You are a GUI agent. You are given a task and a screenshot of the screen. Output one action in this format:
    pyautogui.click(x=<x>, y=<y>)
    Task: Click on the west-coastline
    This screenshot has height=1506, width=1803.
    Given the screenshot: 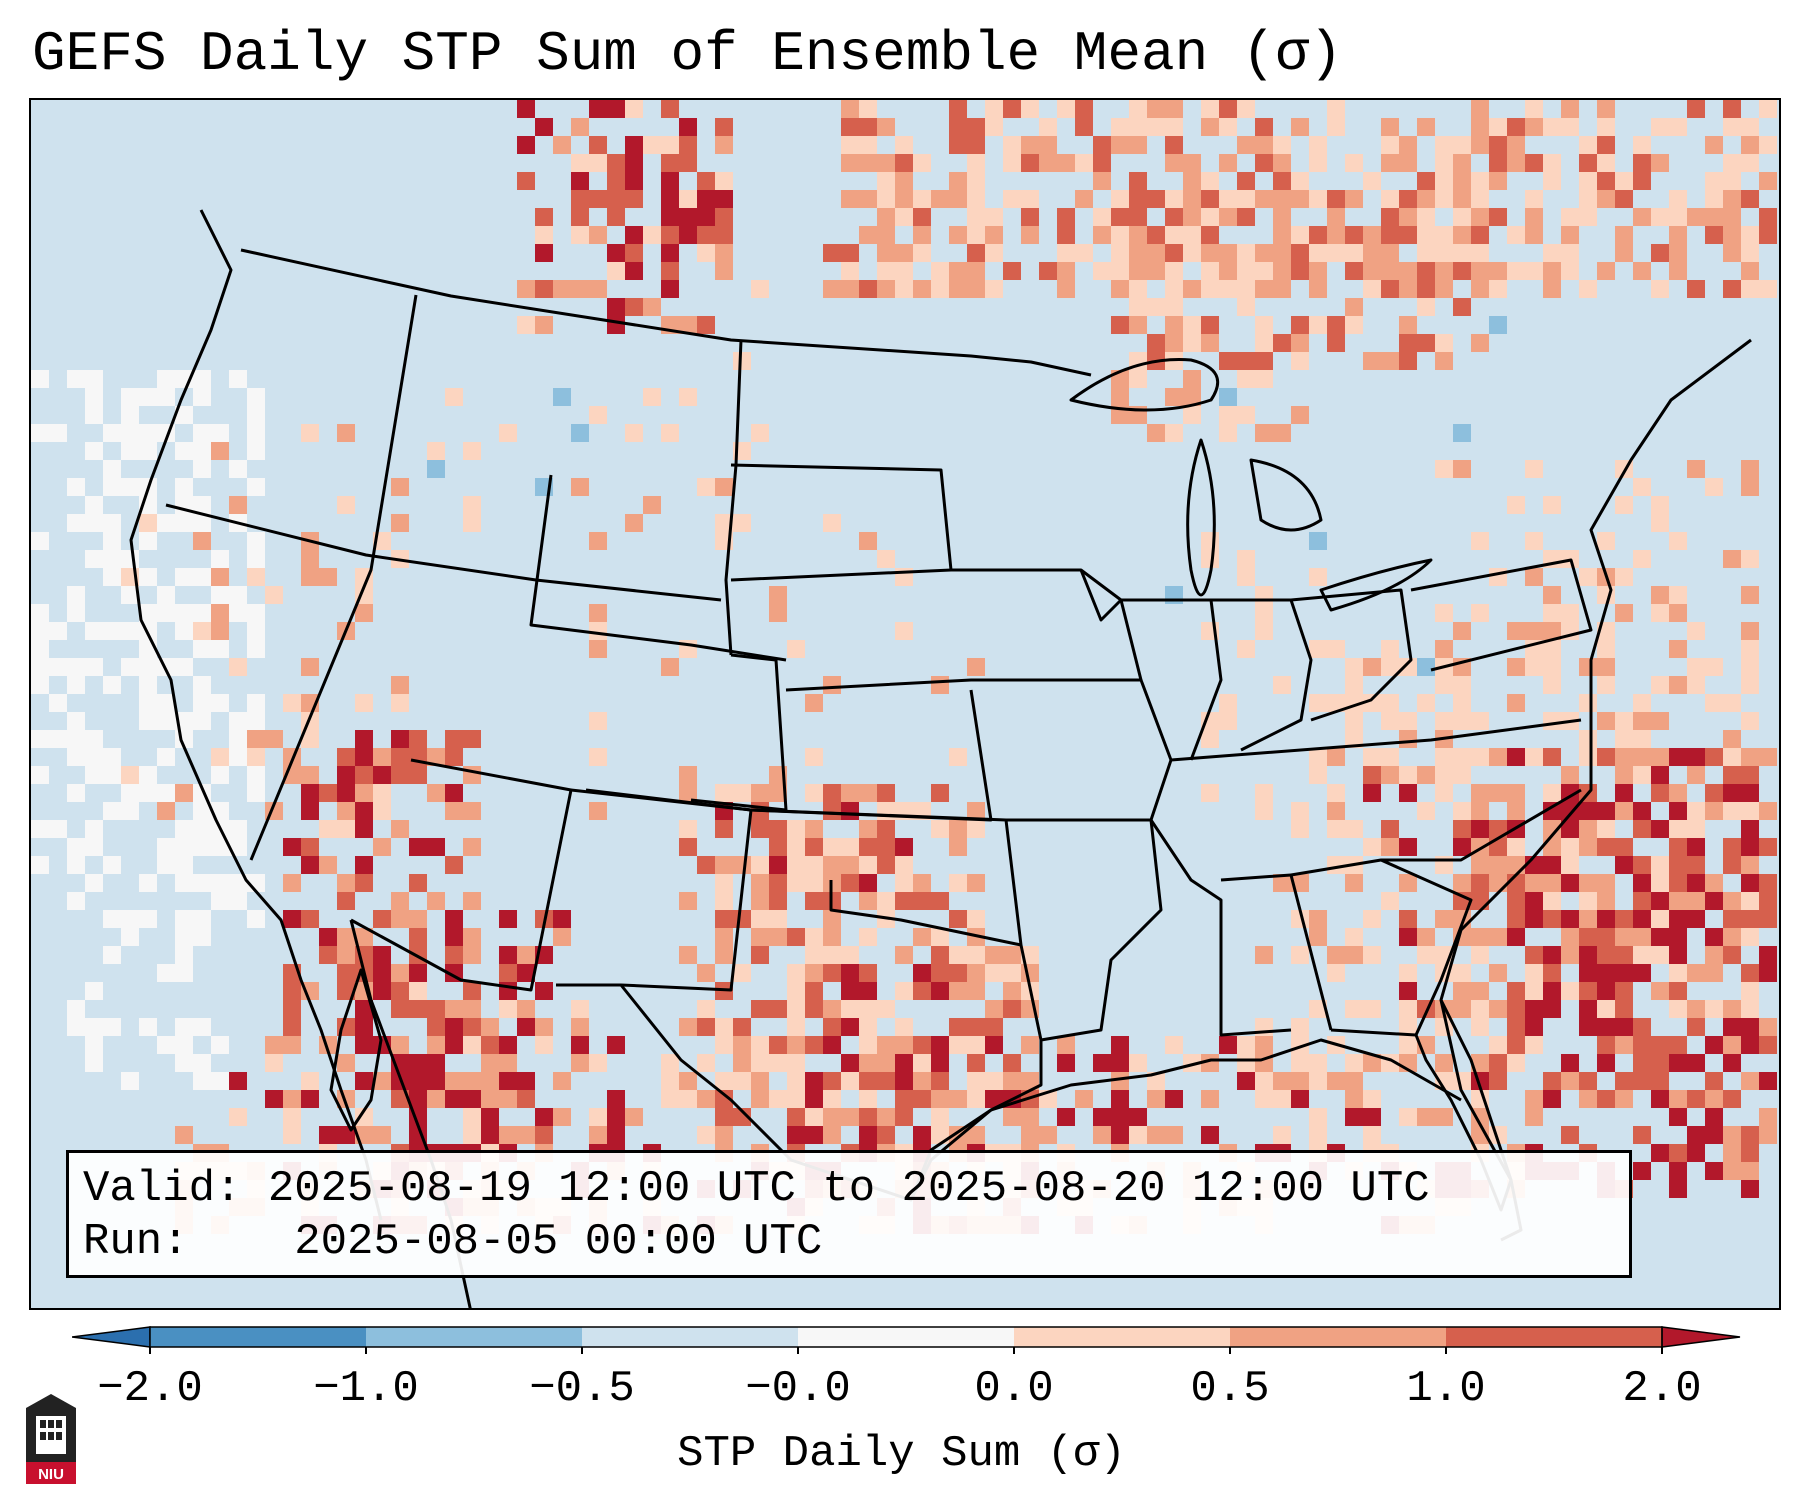 What is the action you would take?
    pyautogui.click(x=256, y=715)
    